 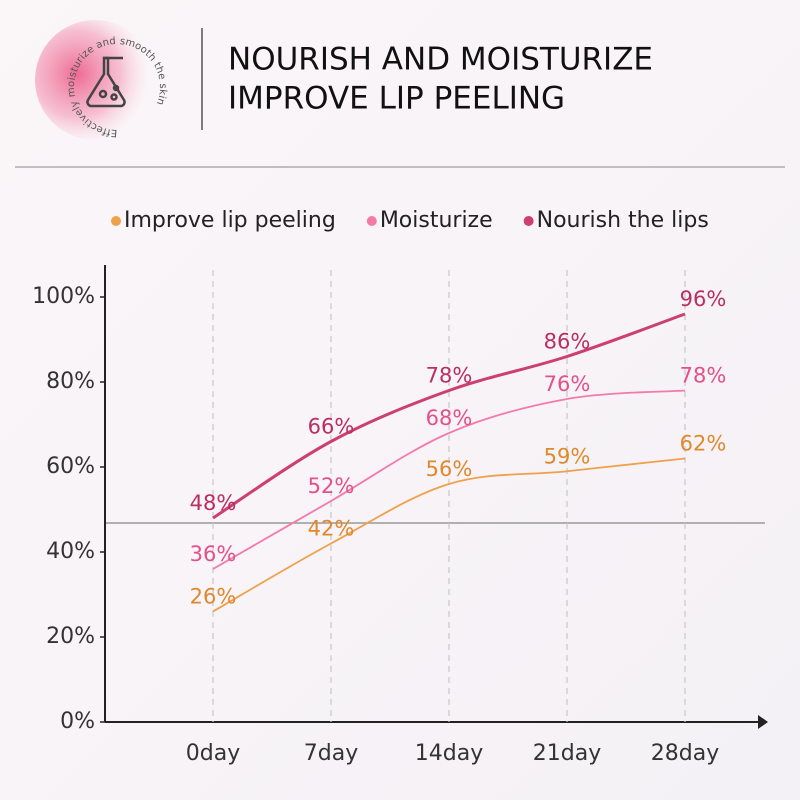 What do you see at coordinates (70, 636) in the screenshot?
I see `y-tick-label: 20%` at bounding box center [70, 636].